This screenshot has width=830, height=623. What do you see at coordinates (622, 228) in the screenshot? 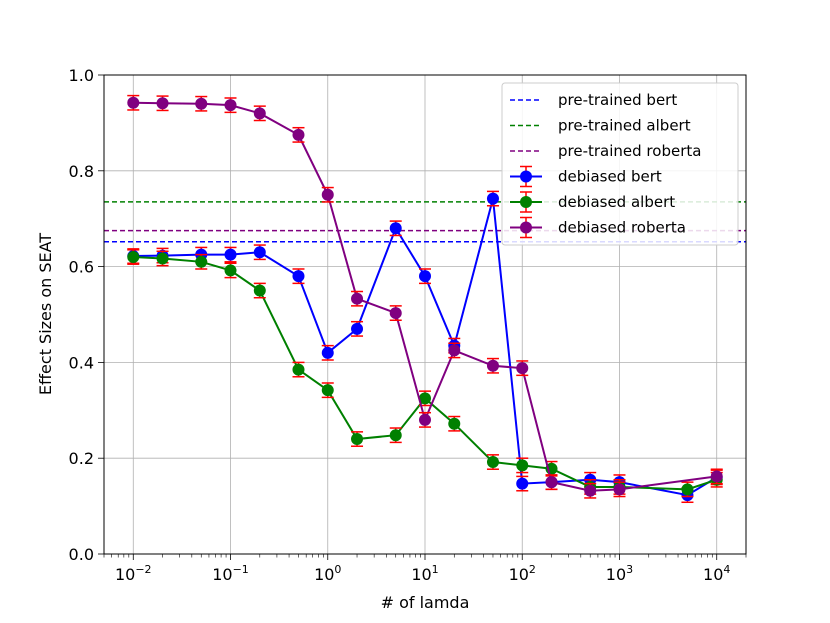
I see `legend-label: debiased roberta` at bounding box center [622, 228].